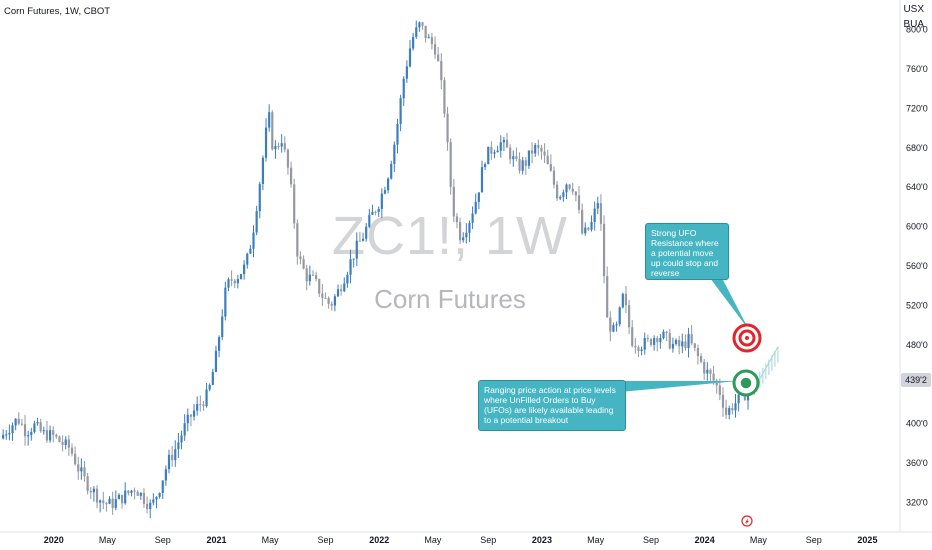  I want to click on y-tick-label: 680'0, so click(917, 148).